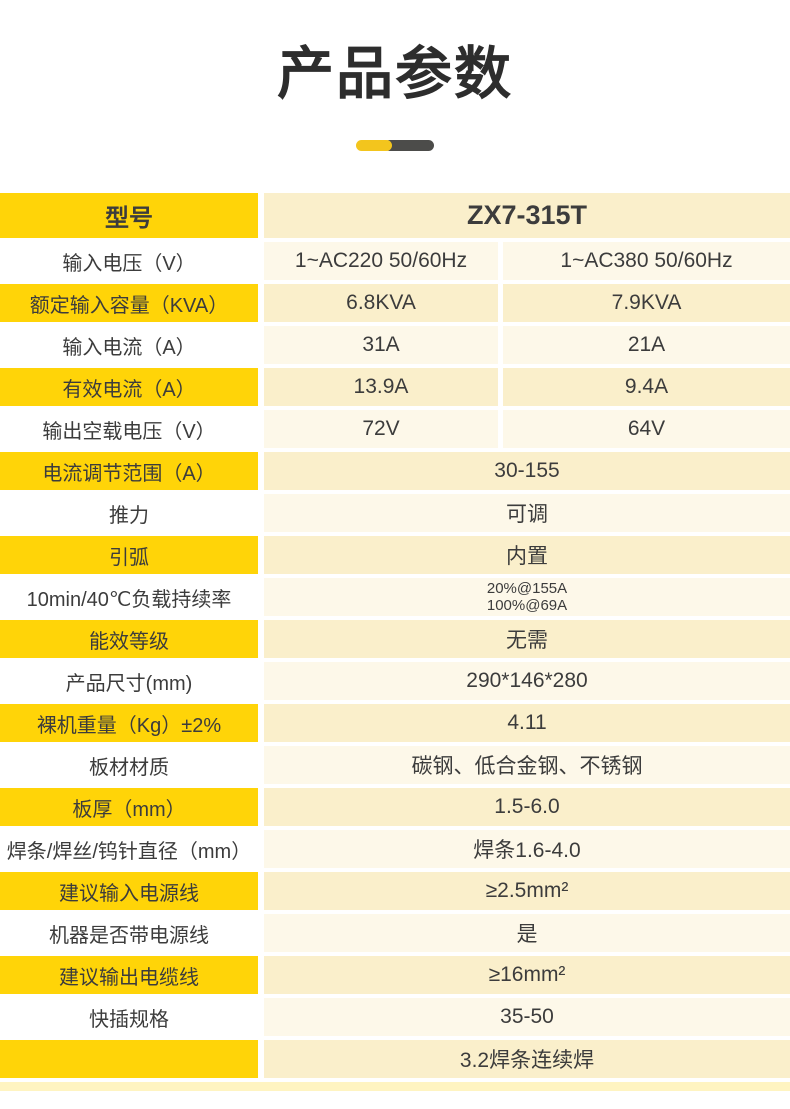 The image size is (790, 1109). I want to click on row-value: 20%@155A 100%@69A, so click(527, 597).